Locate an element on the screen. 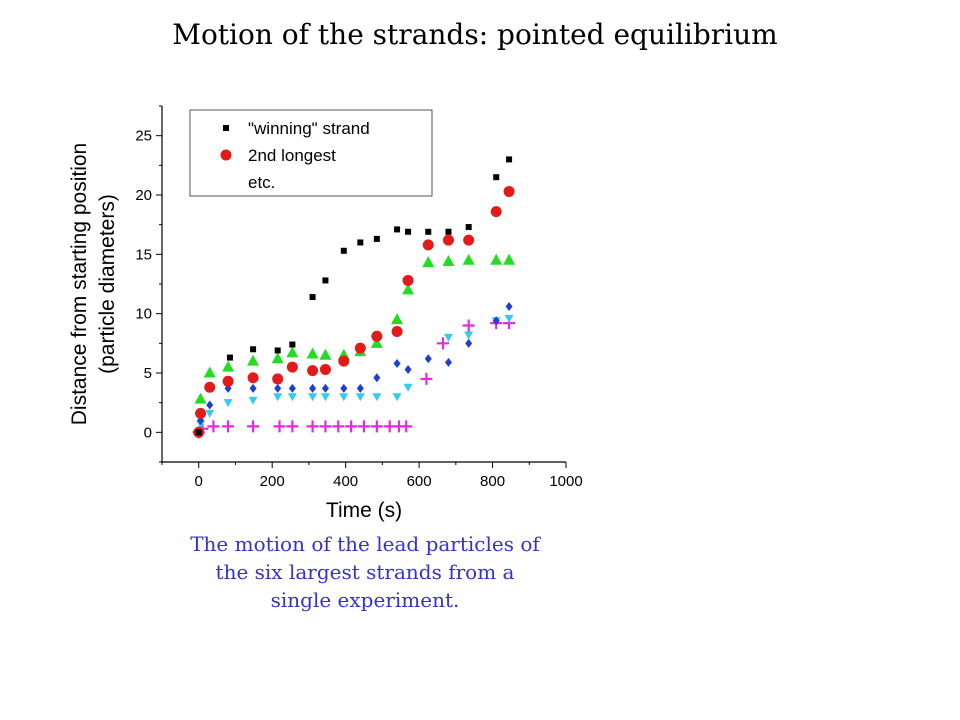 The width and height of the screenshot is (960, 720). y-axis-label: Distance from starting position is located at coordinates (79, 284).